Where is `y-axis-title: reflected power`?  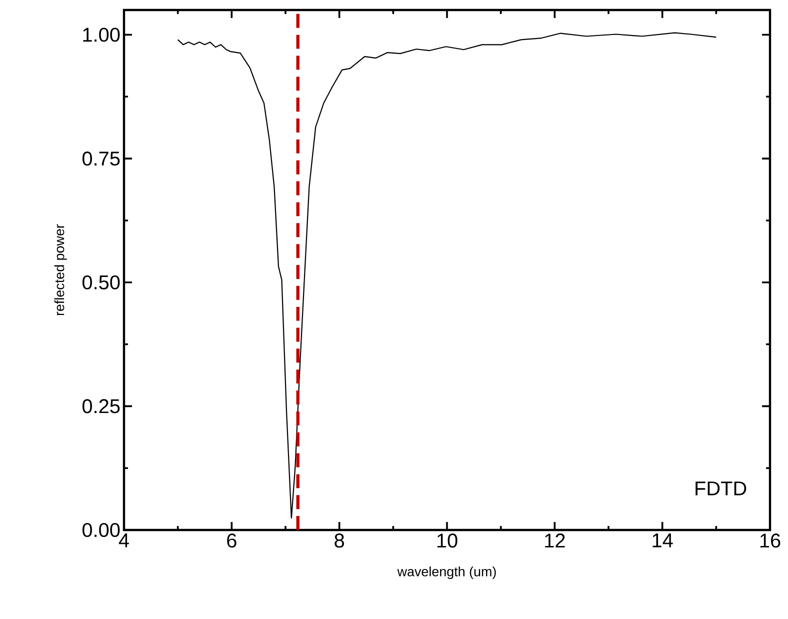
y-axis-title: reflected power is located at coordinates (60, 270).